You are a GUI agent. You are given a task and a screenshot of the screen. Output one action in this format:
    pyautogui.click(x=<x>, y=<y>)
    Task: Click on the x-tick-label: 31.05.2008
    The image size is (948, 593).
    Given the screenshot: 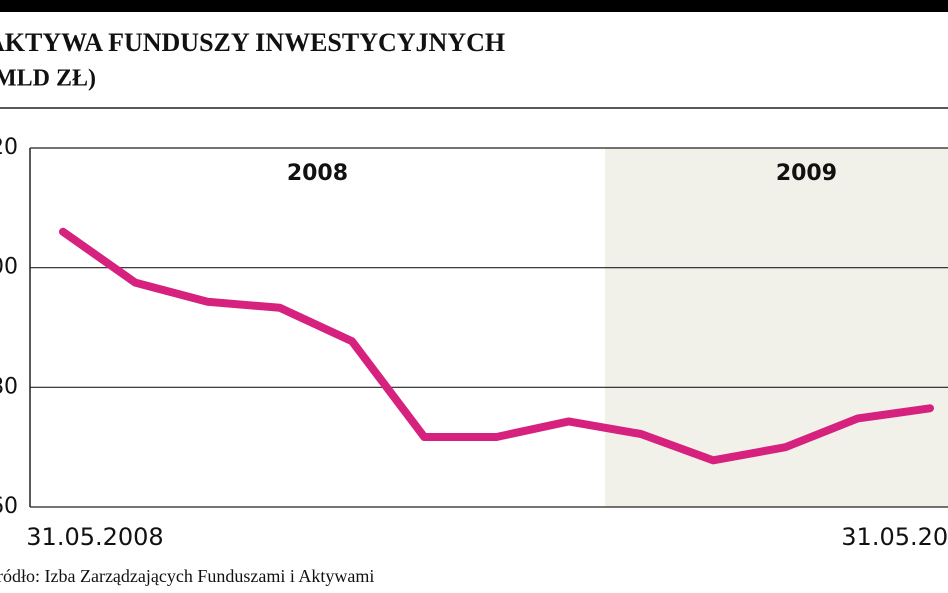 What is the action you would take?
    pyautogui.click(x=94, y=537)
    